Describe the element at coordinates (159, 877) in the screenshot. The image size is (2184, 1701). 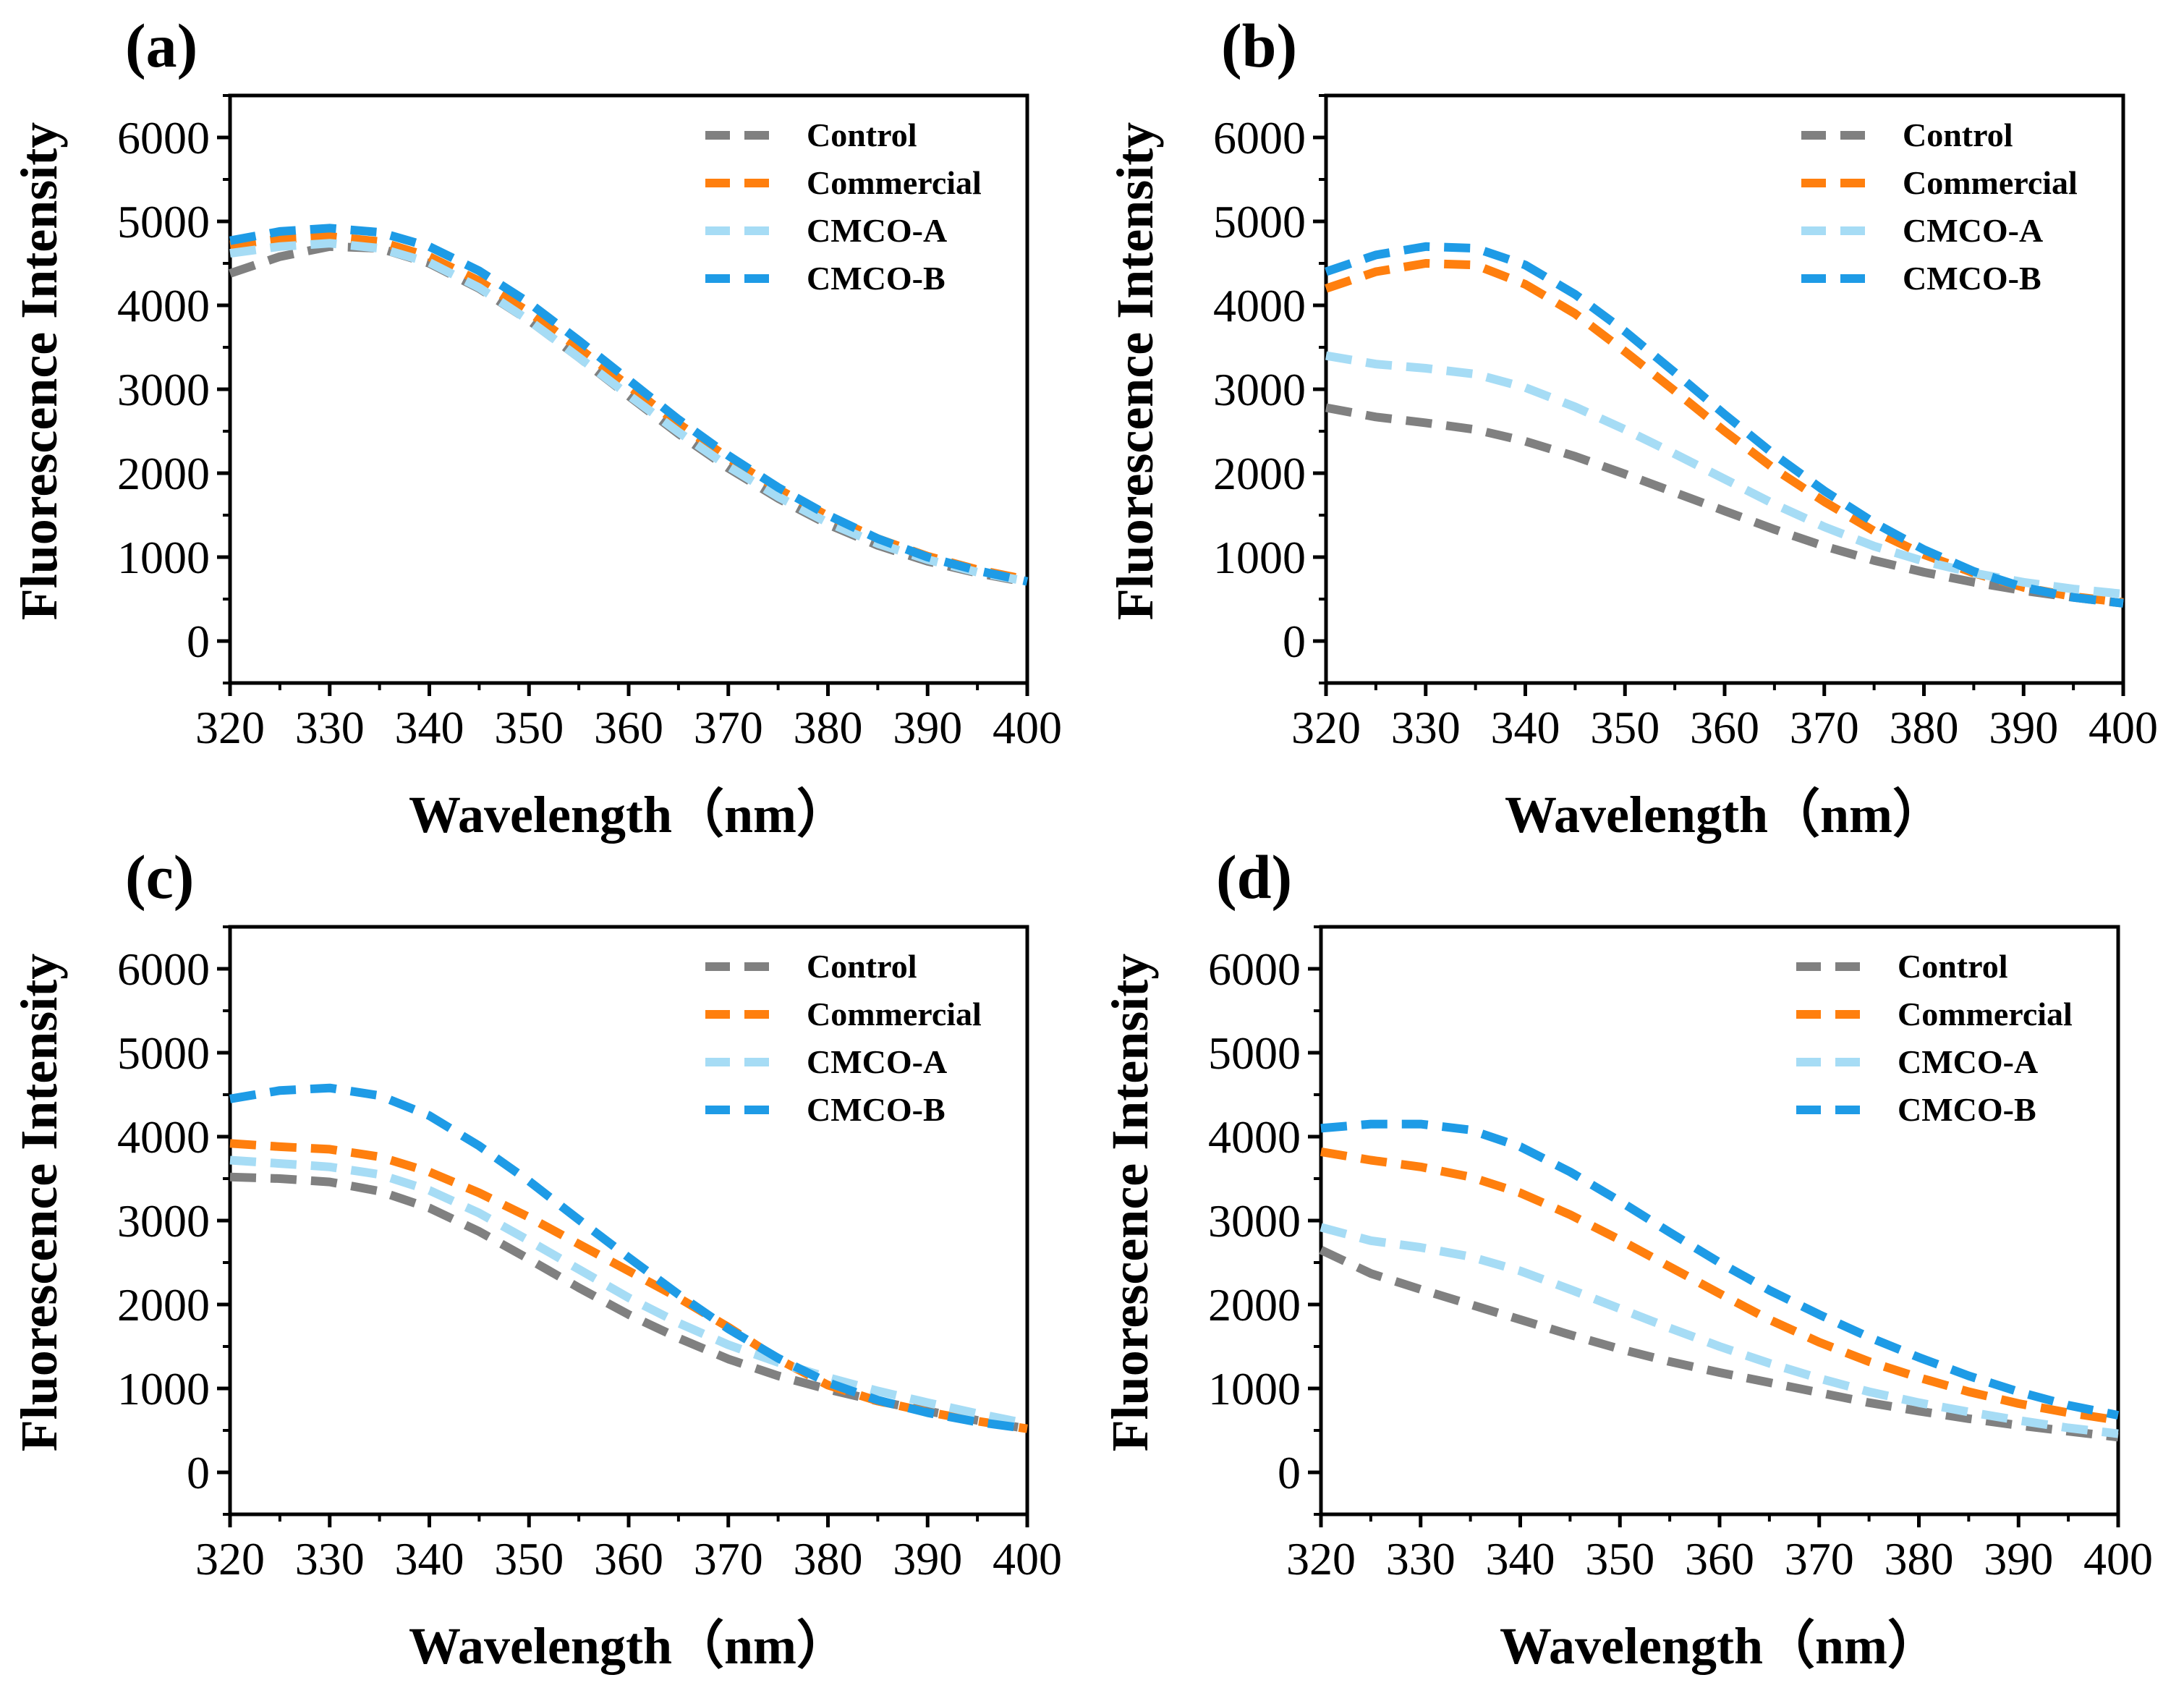
I see `panel-label: (c)` at that location.